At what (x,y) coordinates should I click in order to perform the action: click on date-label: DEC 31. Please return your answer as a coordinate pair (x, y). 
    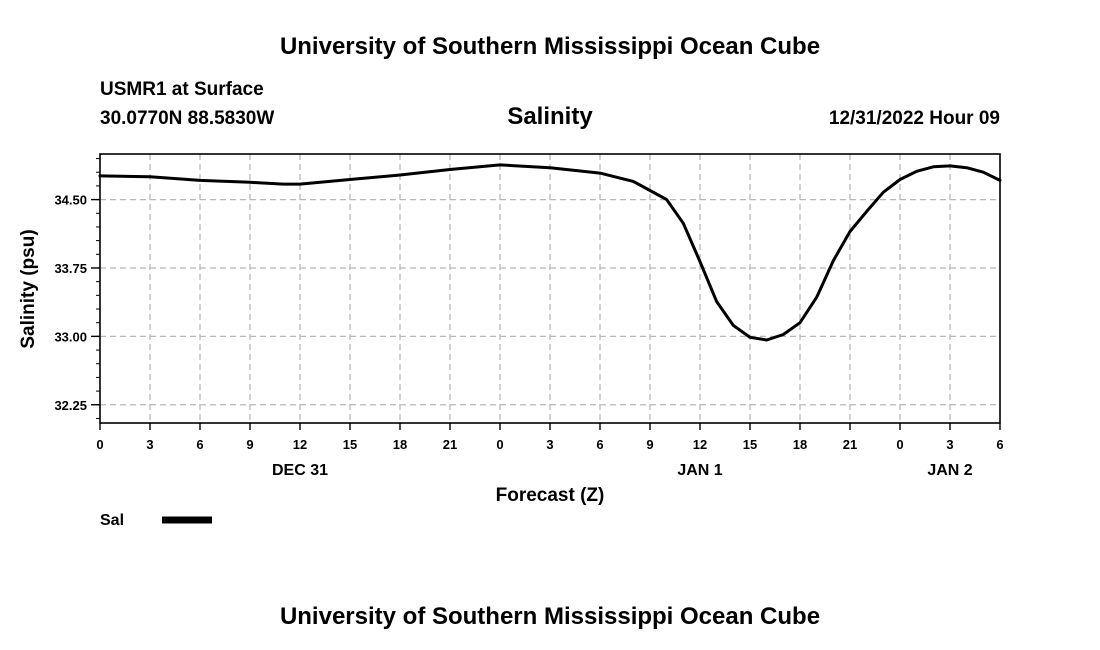
    Looking at the image, I should click on (300, 470).